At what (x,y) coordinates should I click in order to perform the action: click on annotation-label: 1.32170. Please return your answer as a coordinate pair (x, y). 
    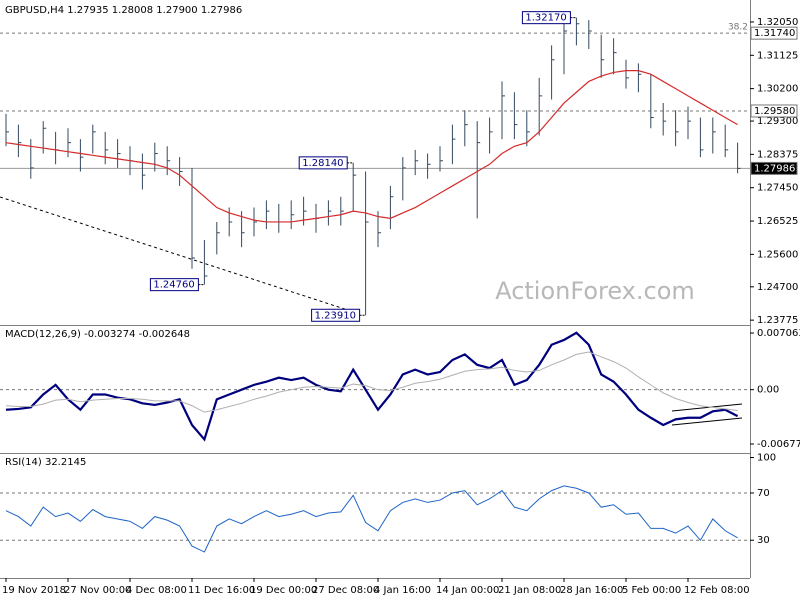
    Looking at the image, I should click on (545, 18).